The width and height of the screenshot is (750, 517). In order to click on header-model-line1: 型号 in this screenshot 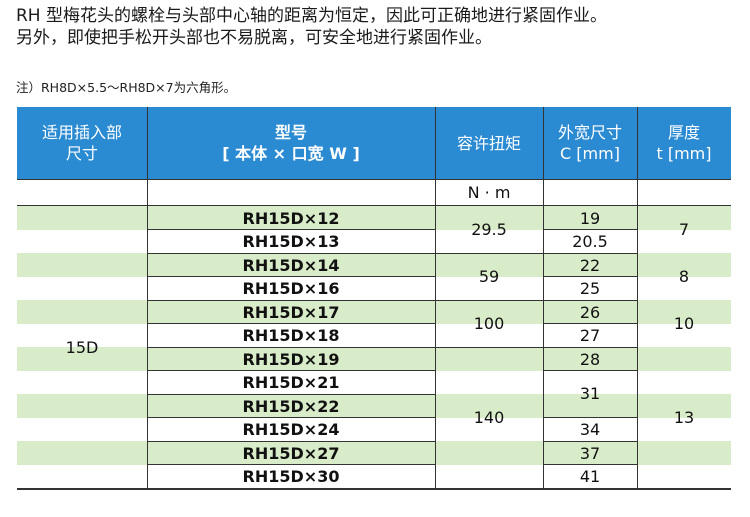, I will do `click(290, 132)`.